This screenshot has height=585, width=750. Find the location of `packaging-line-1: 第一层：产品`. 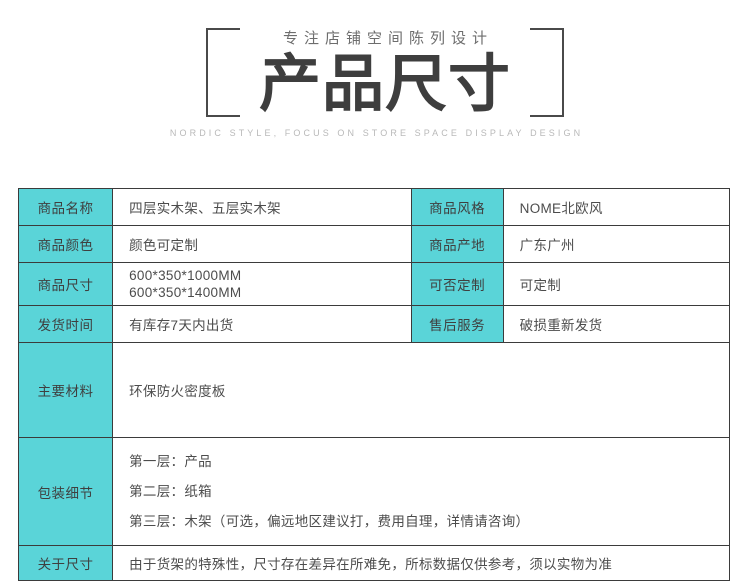

packaging-line-1: 第一层：产品 is located at coordinates (170, 461).